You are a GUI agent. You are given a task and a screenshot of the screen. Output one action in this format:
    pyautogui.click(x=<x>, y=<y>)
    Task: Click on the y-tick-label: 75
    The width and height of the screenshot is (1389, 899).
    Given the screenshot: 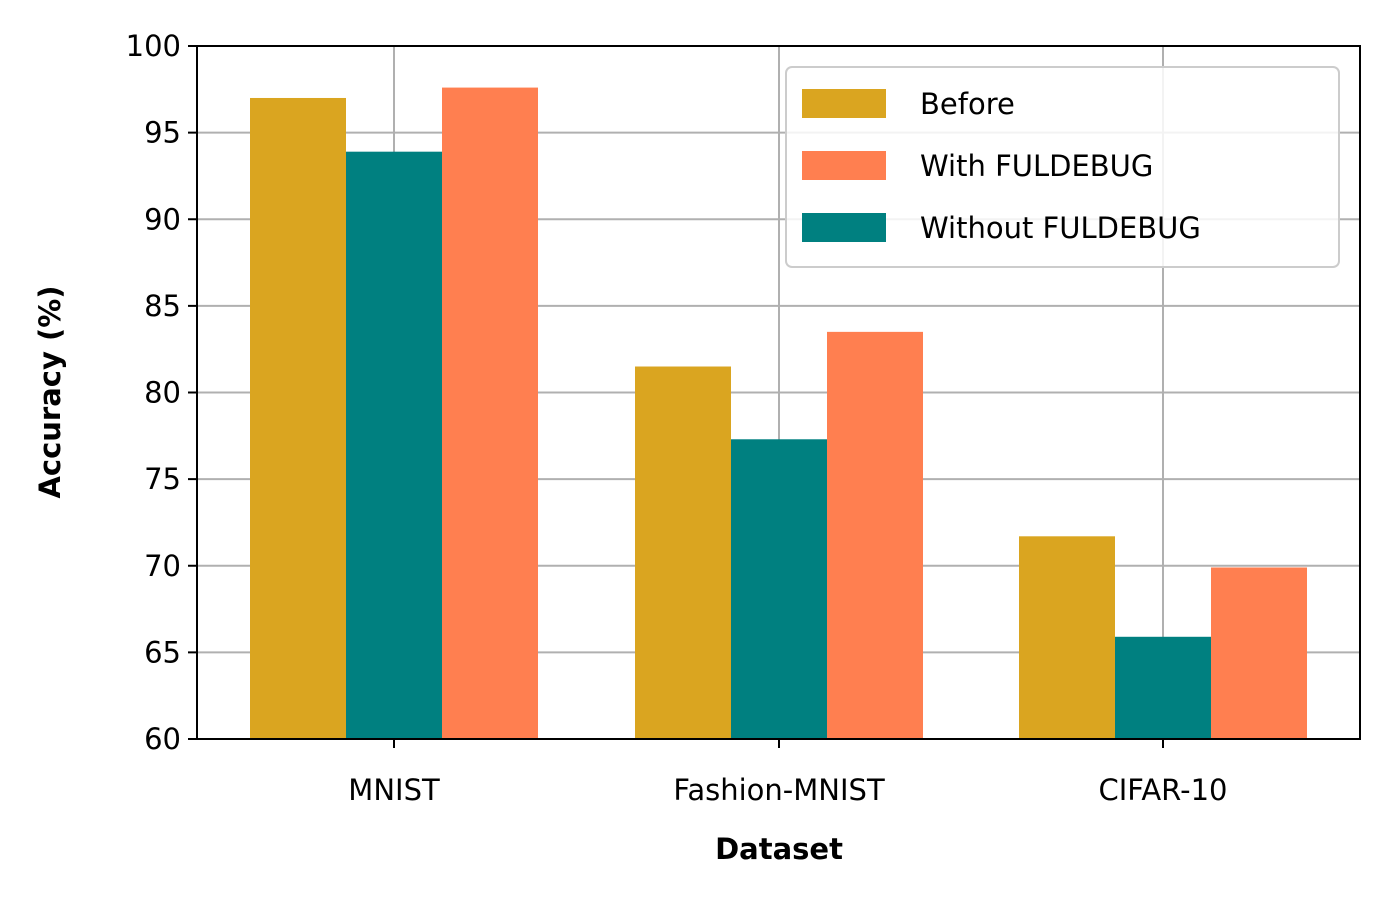 What is the action you would take?
    pyautogui.click(x=162, y=479)
    